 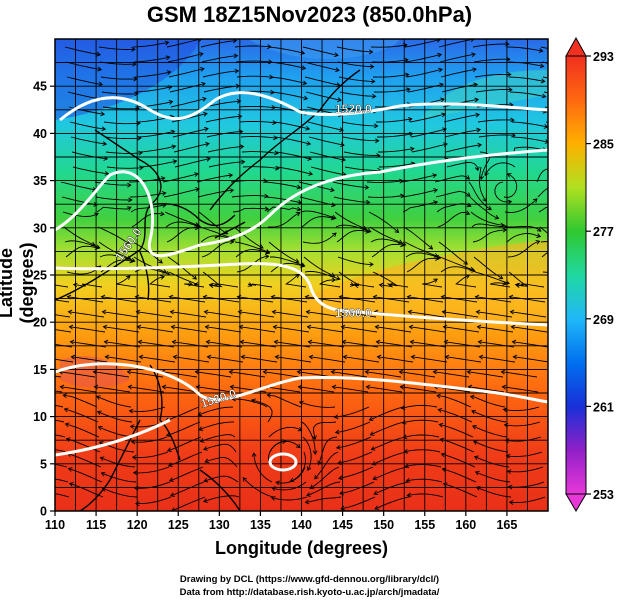 What do you see at coordinates (281, 521) in the screenshot?
I see `x-axis-ticks: 110 115 120 125 130 135 140 145 150 155 160 165` at bounding box center [281, 521].